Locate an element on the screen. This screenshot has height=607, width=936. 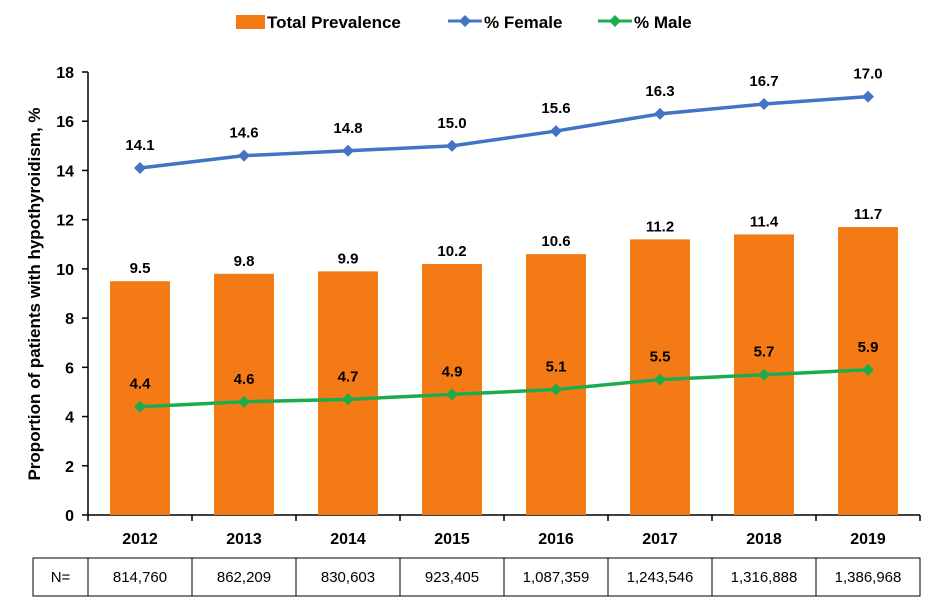
n-table-cell: 1,087,359 is located at coordinates (556, 577).